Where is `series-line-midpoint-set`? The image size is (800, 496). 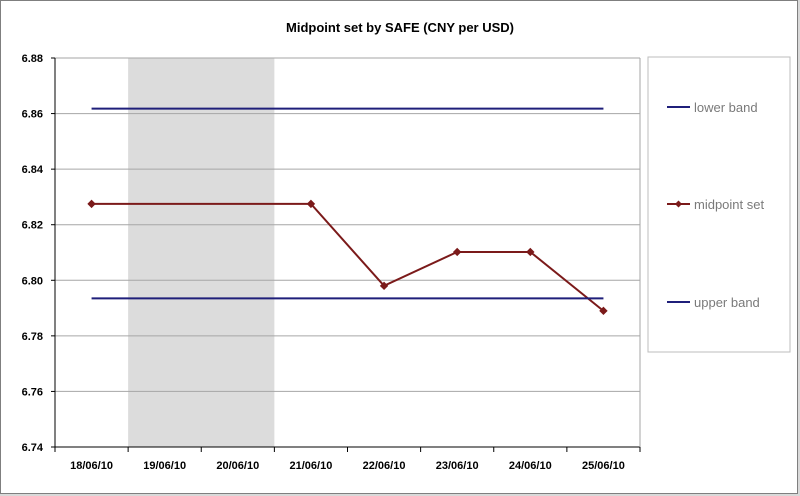
series-line-midpoint-set is located at coordinates (348, 257).